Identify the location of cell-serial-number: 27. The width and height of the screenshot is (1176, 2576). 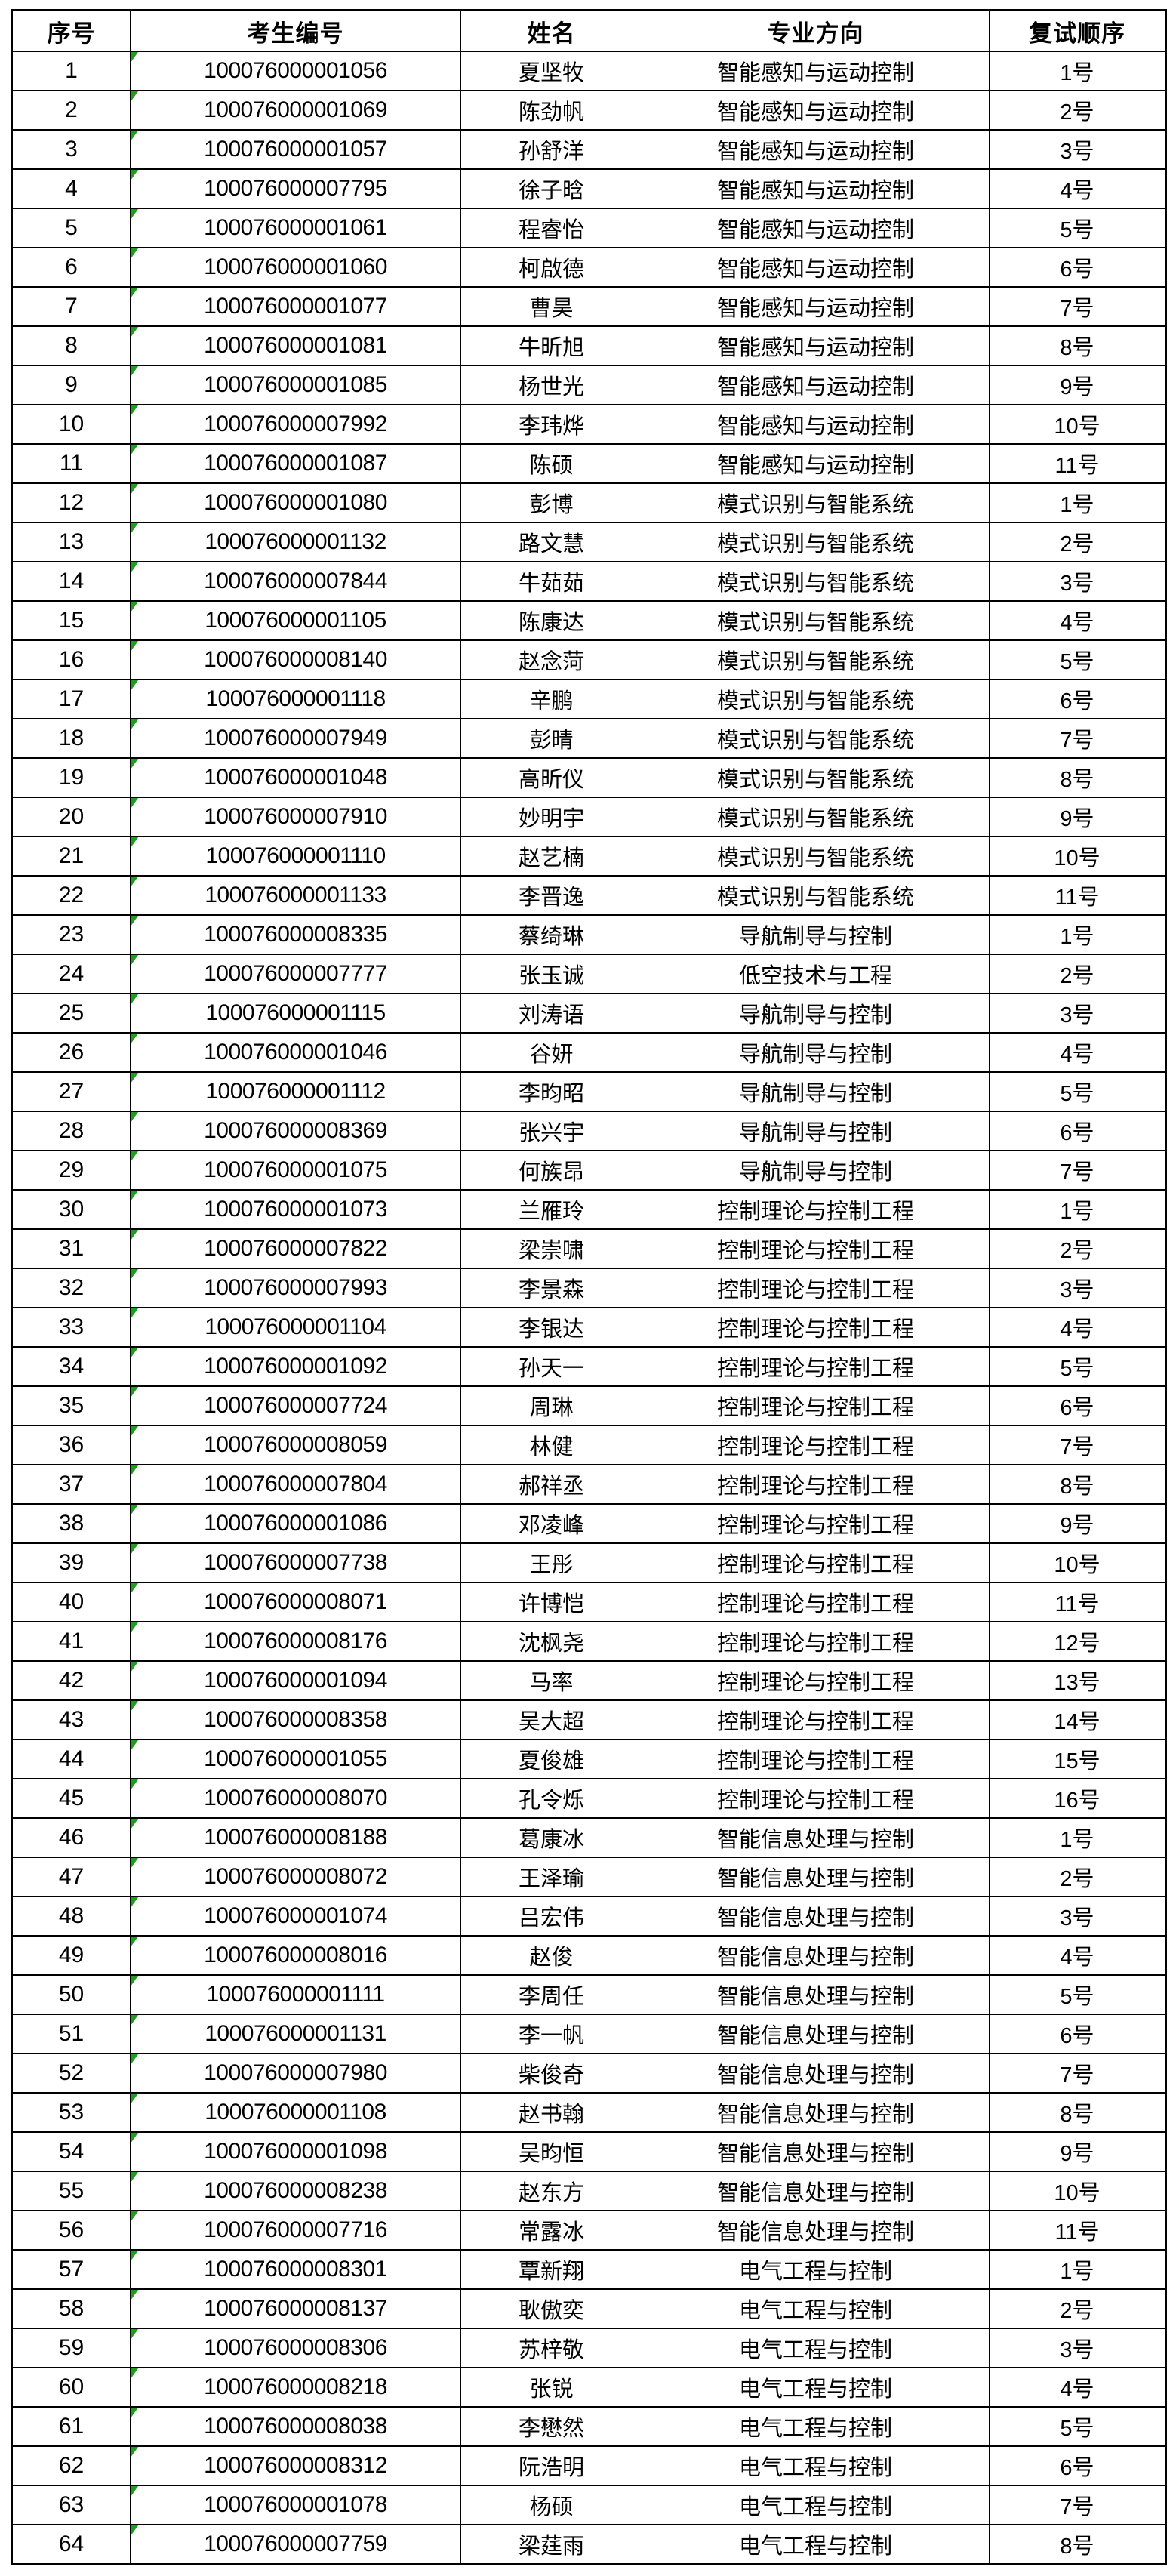
(71, 1091).